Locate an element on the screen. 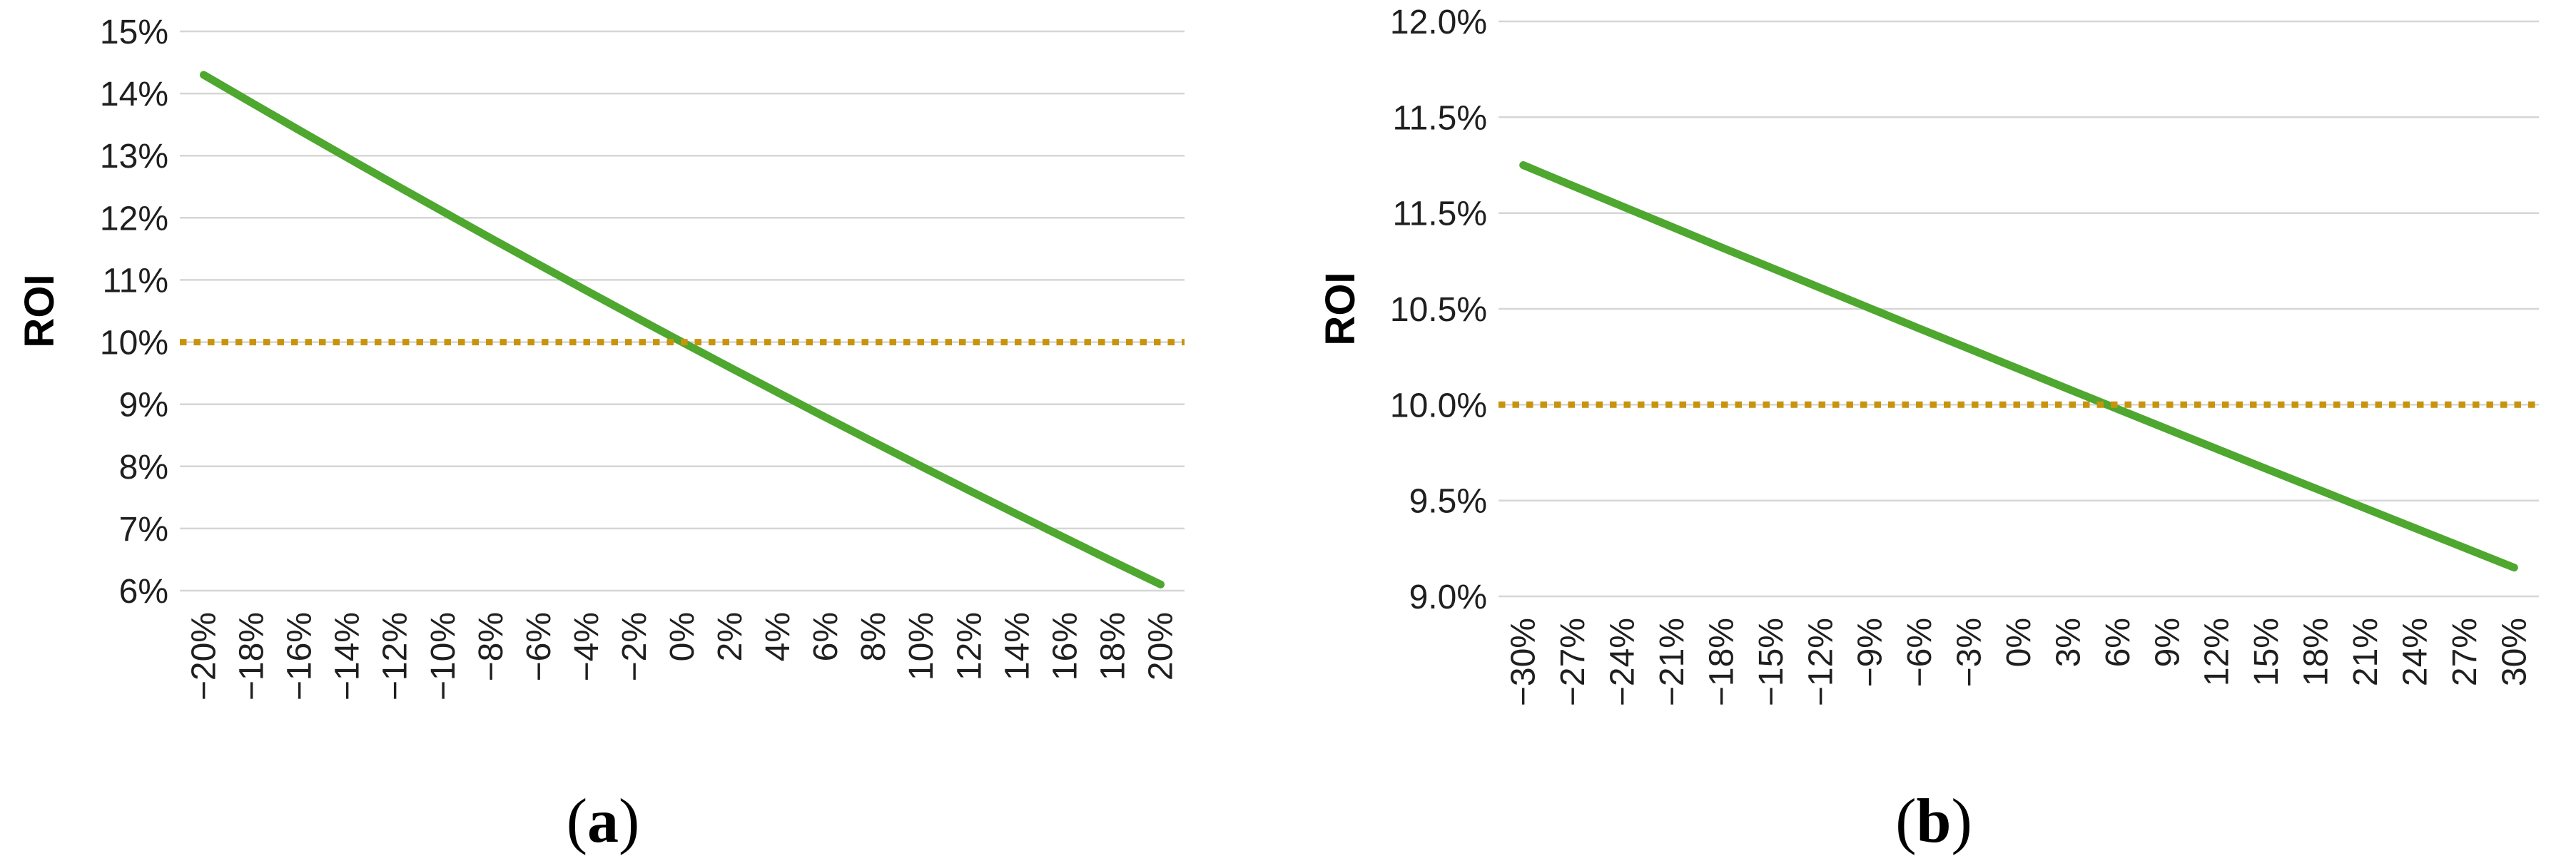 This screenshot has height=861, width=2576. x-tick-label: 10% is located at coordinates (922, 646).